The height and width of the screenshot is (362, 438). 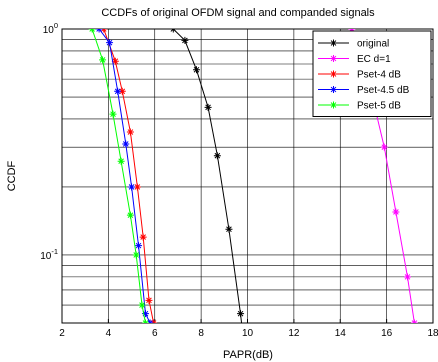 What do you see at coordinates (432, 333) in the screenshot?
I see `x-tick-label: 18` at bounding box center [432, 333].